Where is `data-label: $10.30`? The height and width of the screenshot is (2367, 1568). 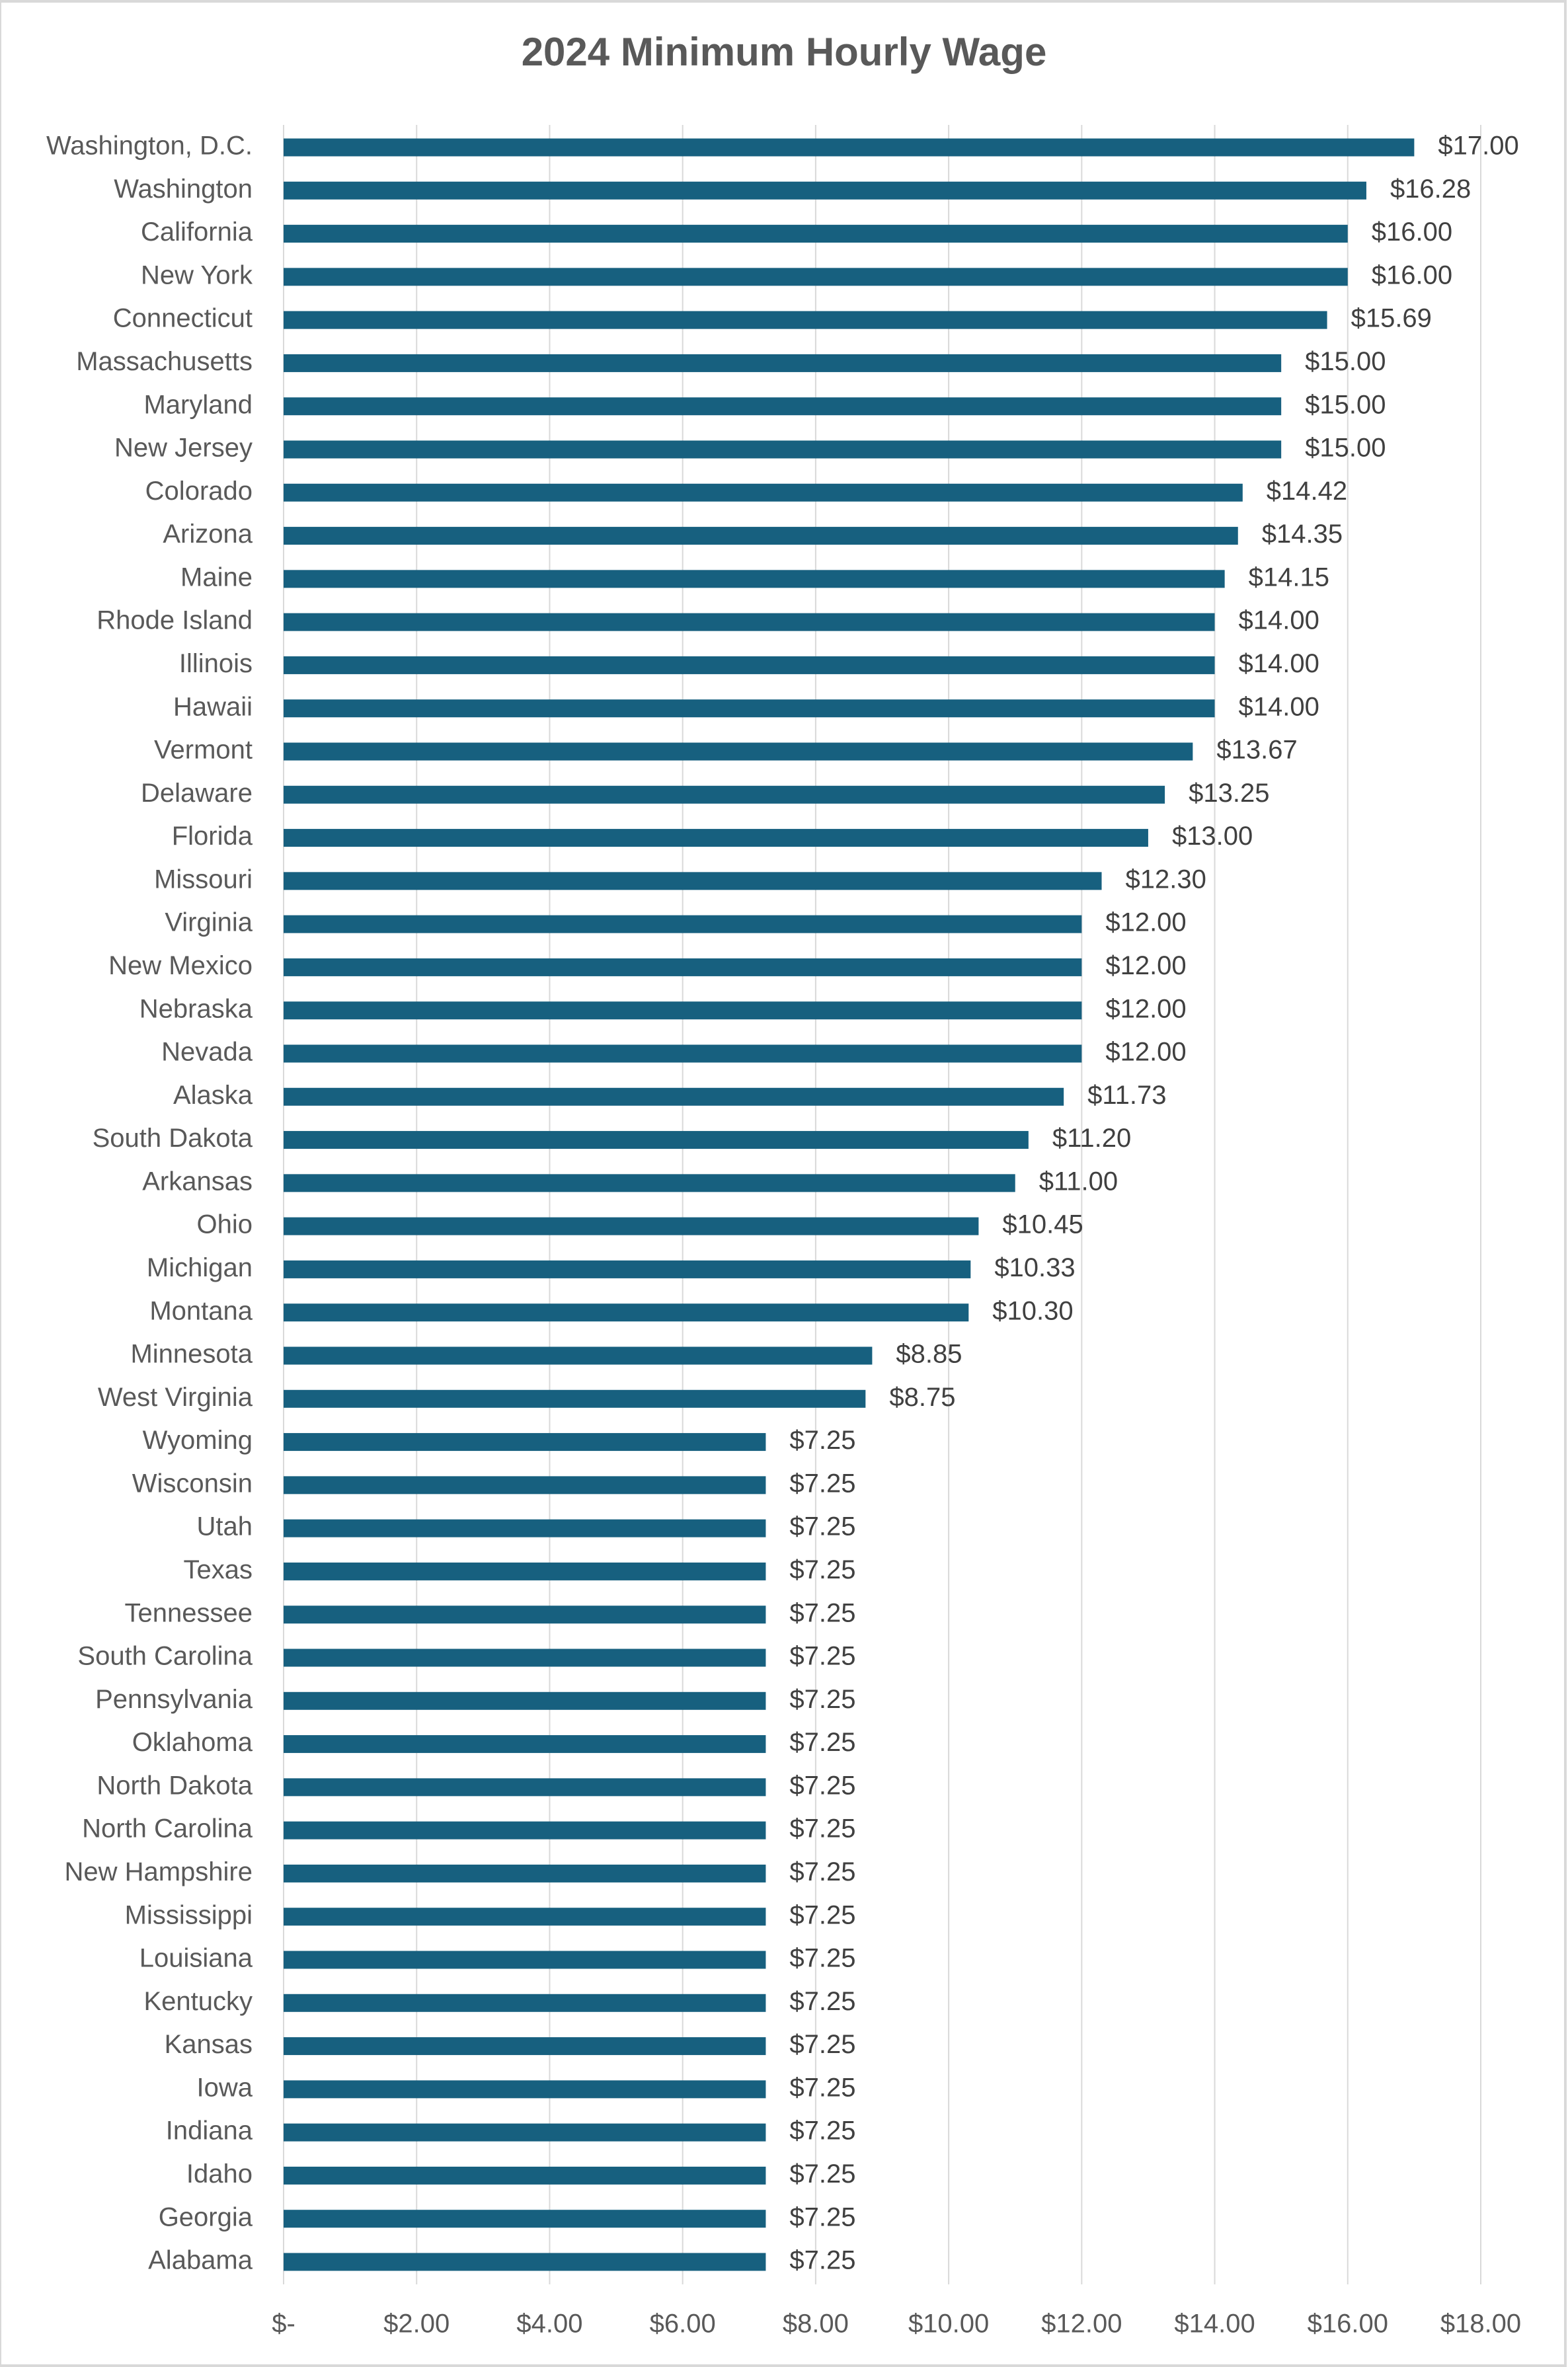 data-label: $10.30 is located at coordinates (1032, 1310).